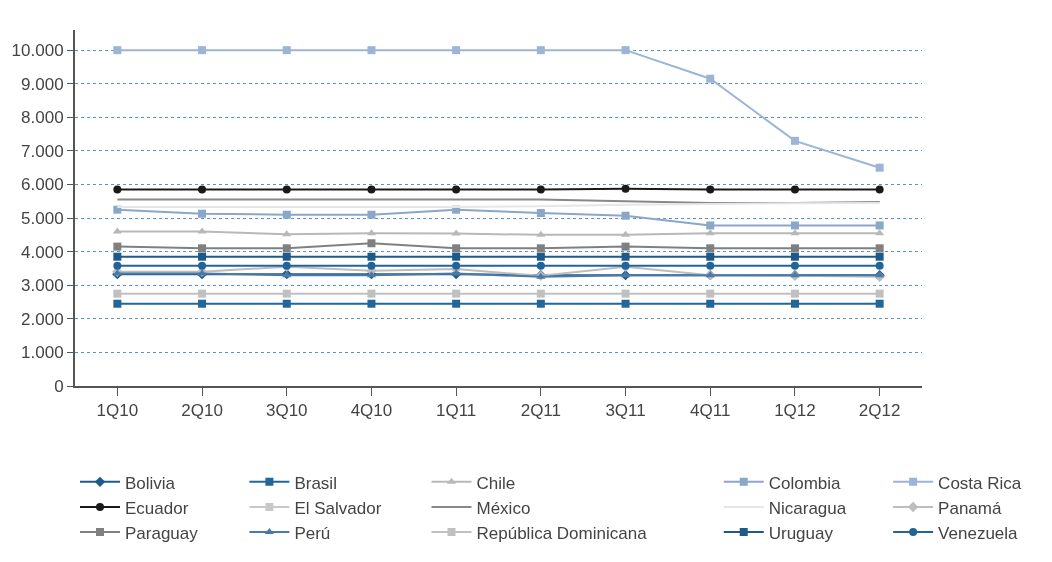 This screenshot has height=562, width=1052. I want to click on legend-label: Costa Rica, so click(980, 483).